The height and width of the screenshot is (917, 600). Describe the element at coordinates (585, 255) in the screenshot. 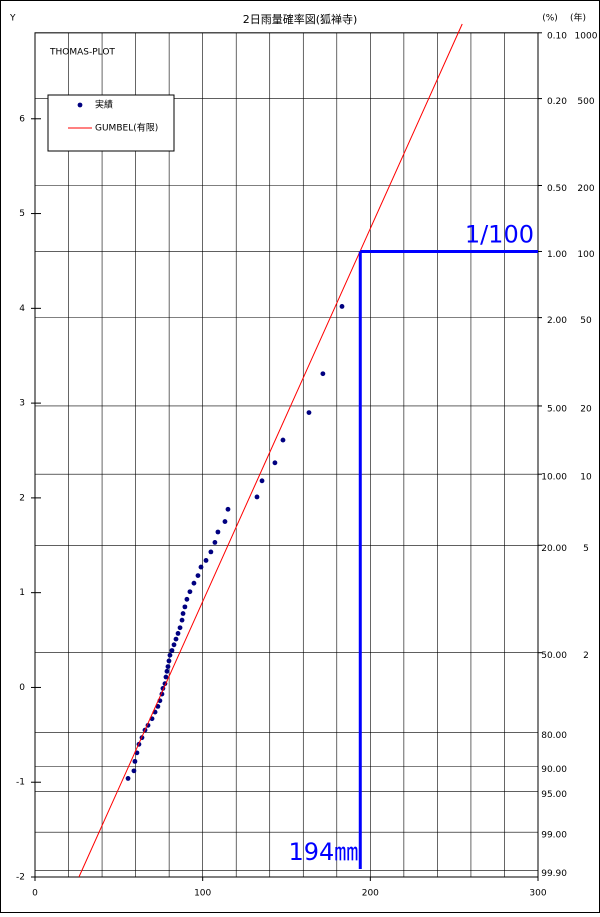

I see `return-tick-label: 100` at that location.